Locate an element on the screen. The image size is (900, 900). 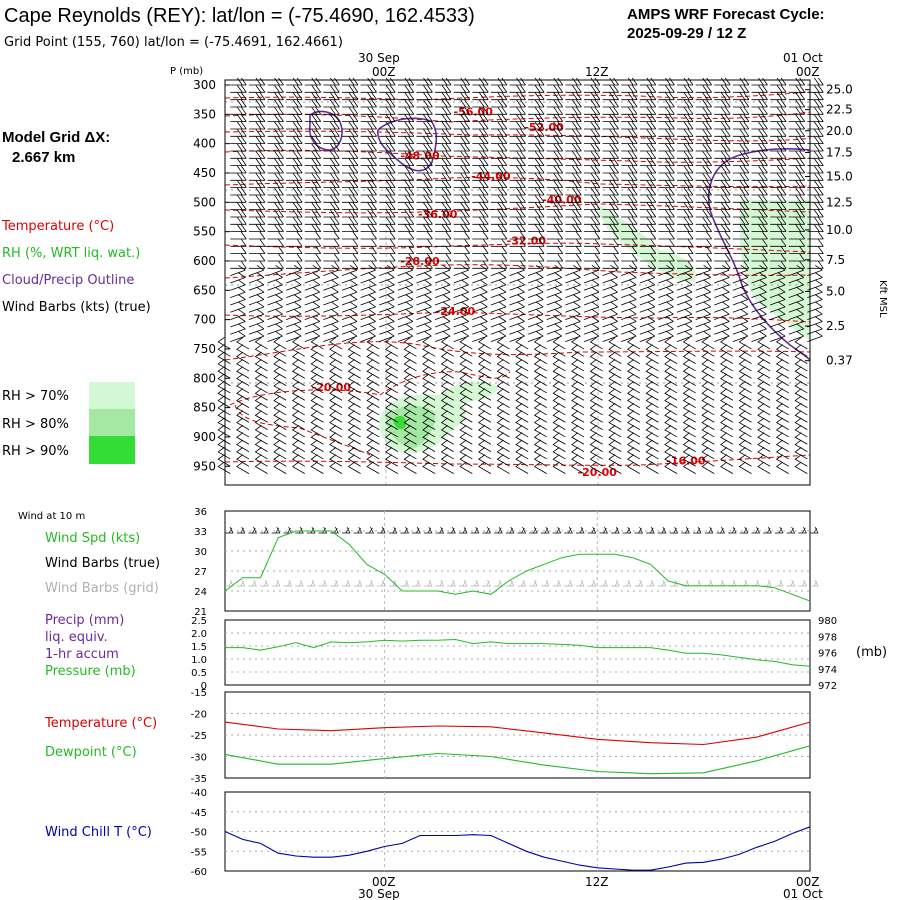
y-tick-label: 30 is located at coordinates (200, 552).